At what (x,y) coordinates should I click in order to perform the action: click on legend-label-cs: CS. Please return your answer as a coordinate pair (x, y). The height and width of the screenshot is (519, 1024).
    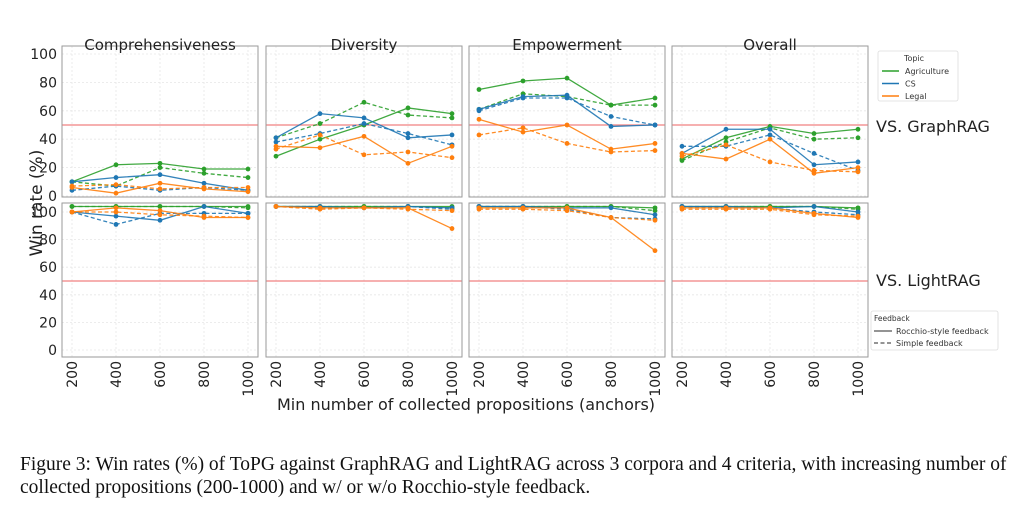
    Looking at the image, I should click on (910, 84).